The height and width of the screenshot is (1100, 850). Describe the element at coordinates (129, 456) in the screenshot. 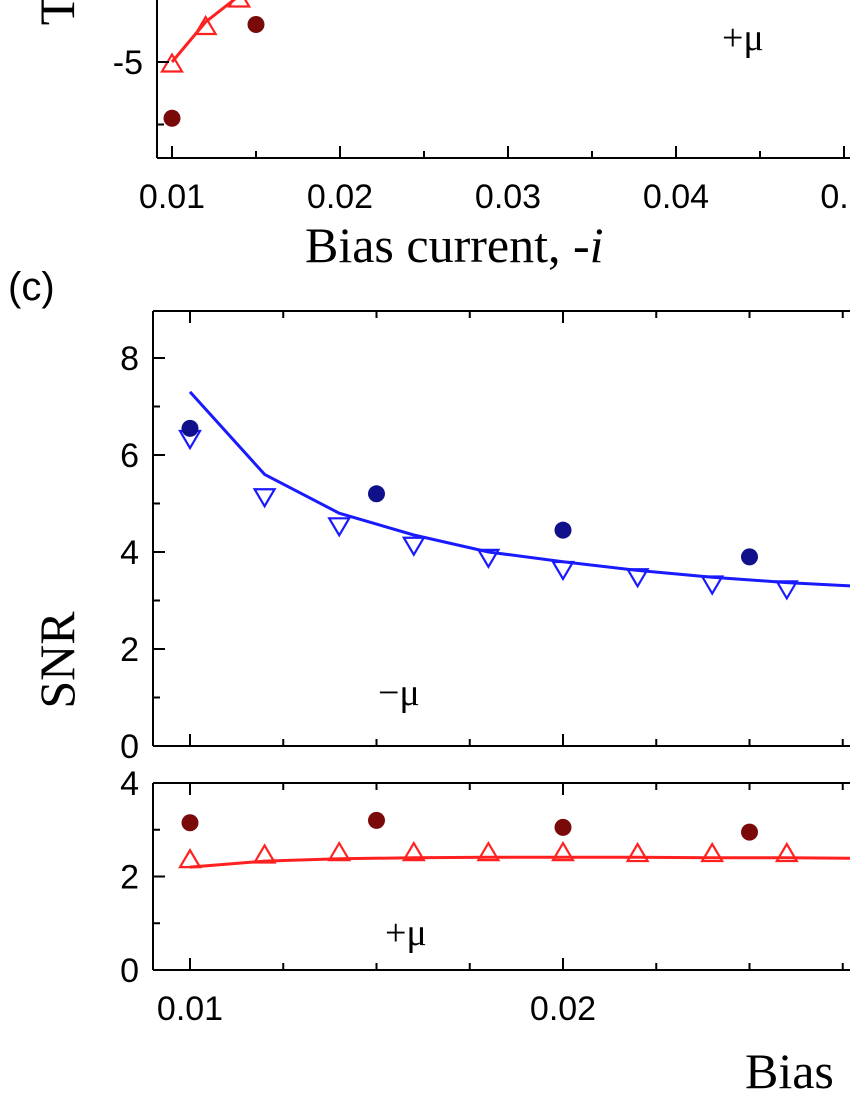

I see `cu-y-tick-label: 6` at that location.